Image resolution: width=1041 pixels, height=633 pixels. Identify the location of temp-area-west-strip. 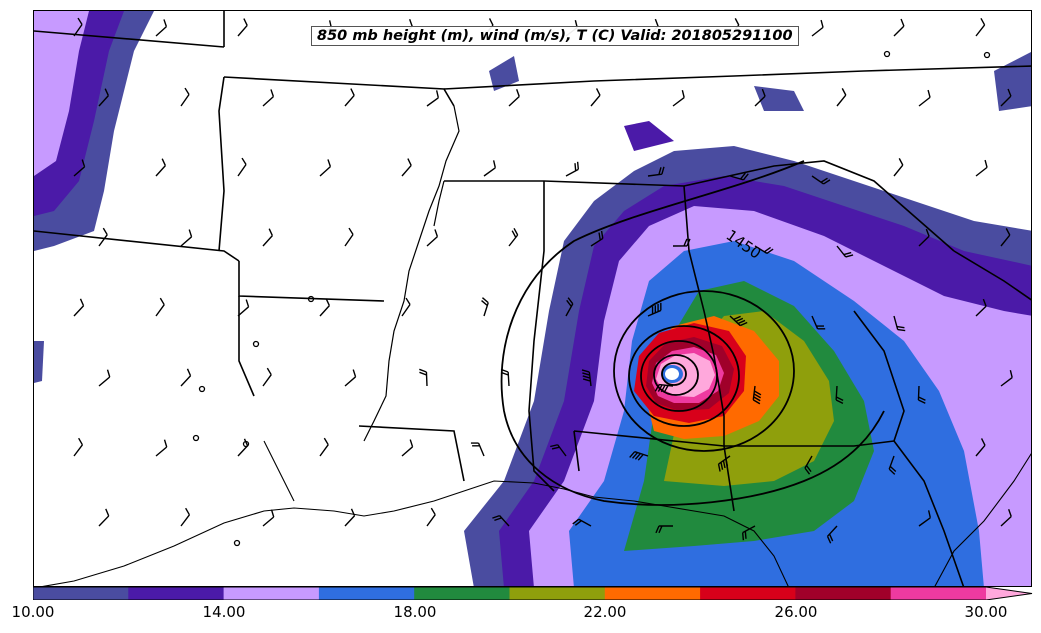
(39, 362).